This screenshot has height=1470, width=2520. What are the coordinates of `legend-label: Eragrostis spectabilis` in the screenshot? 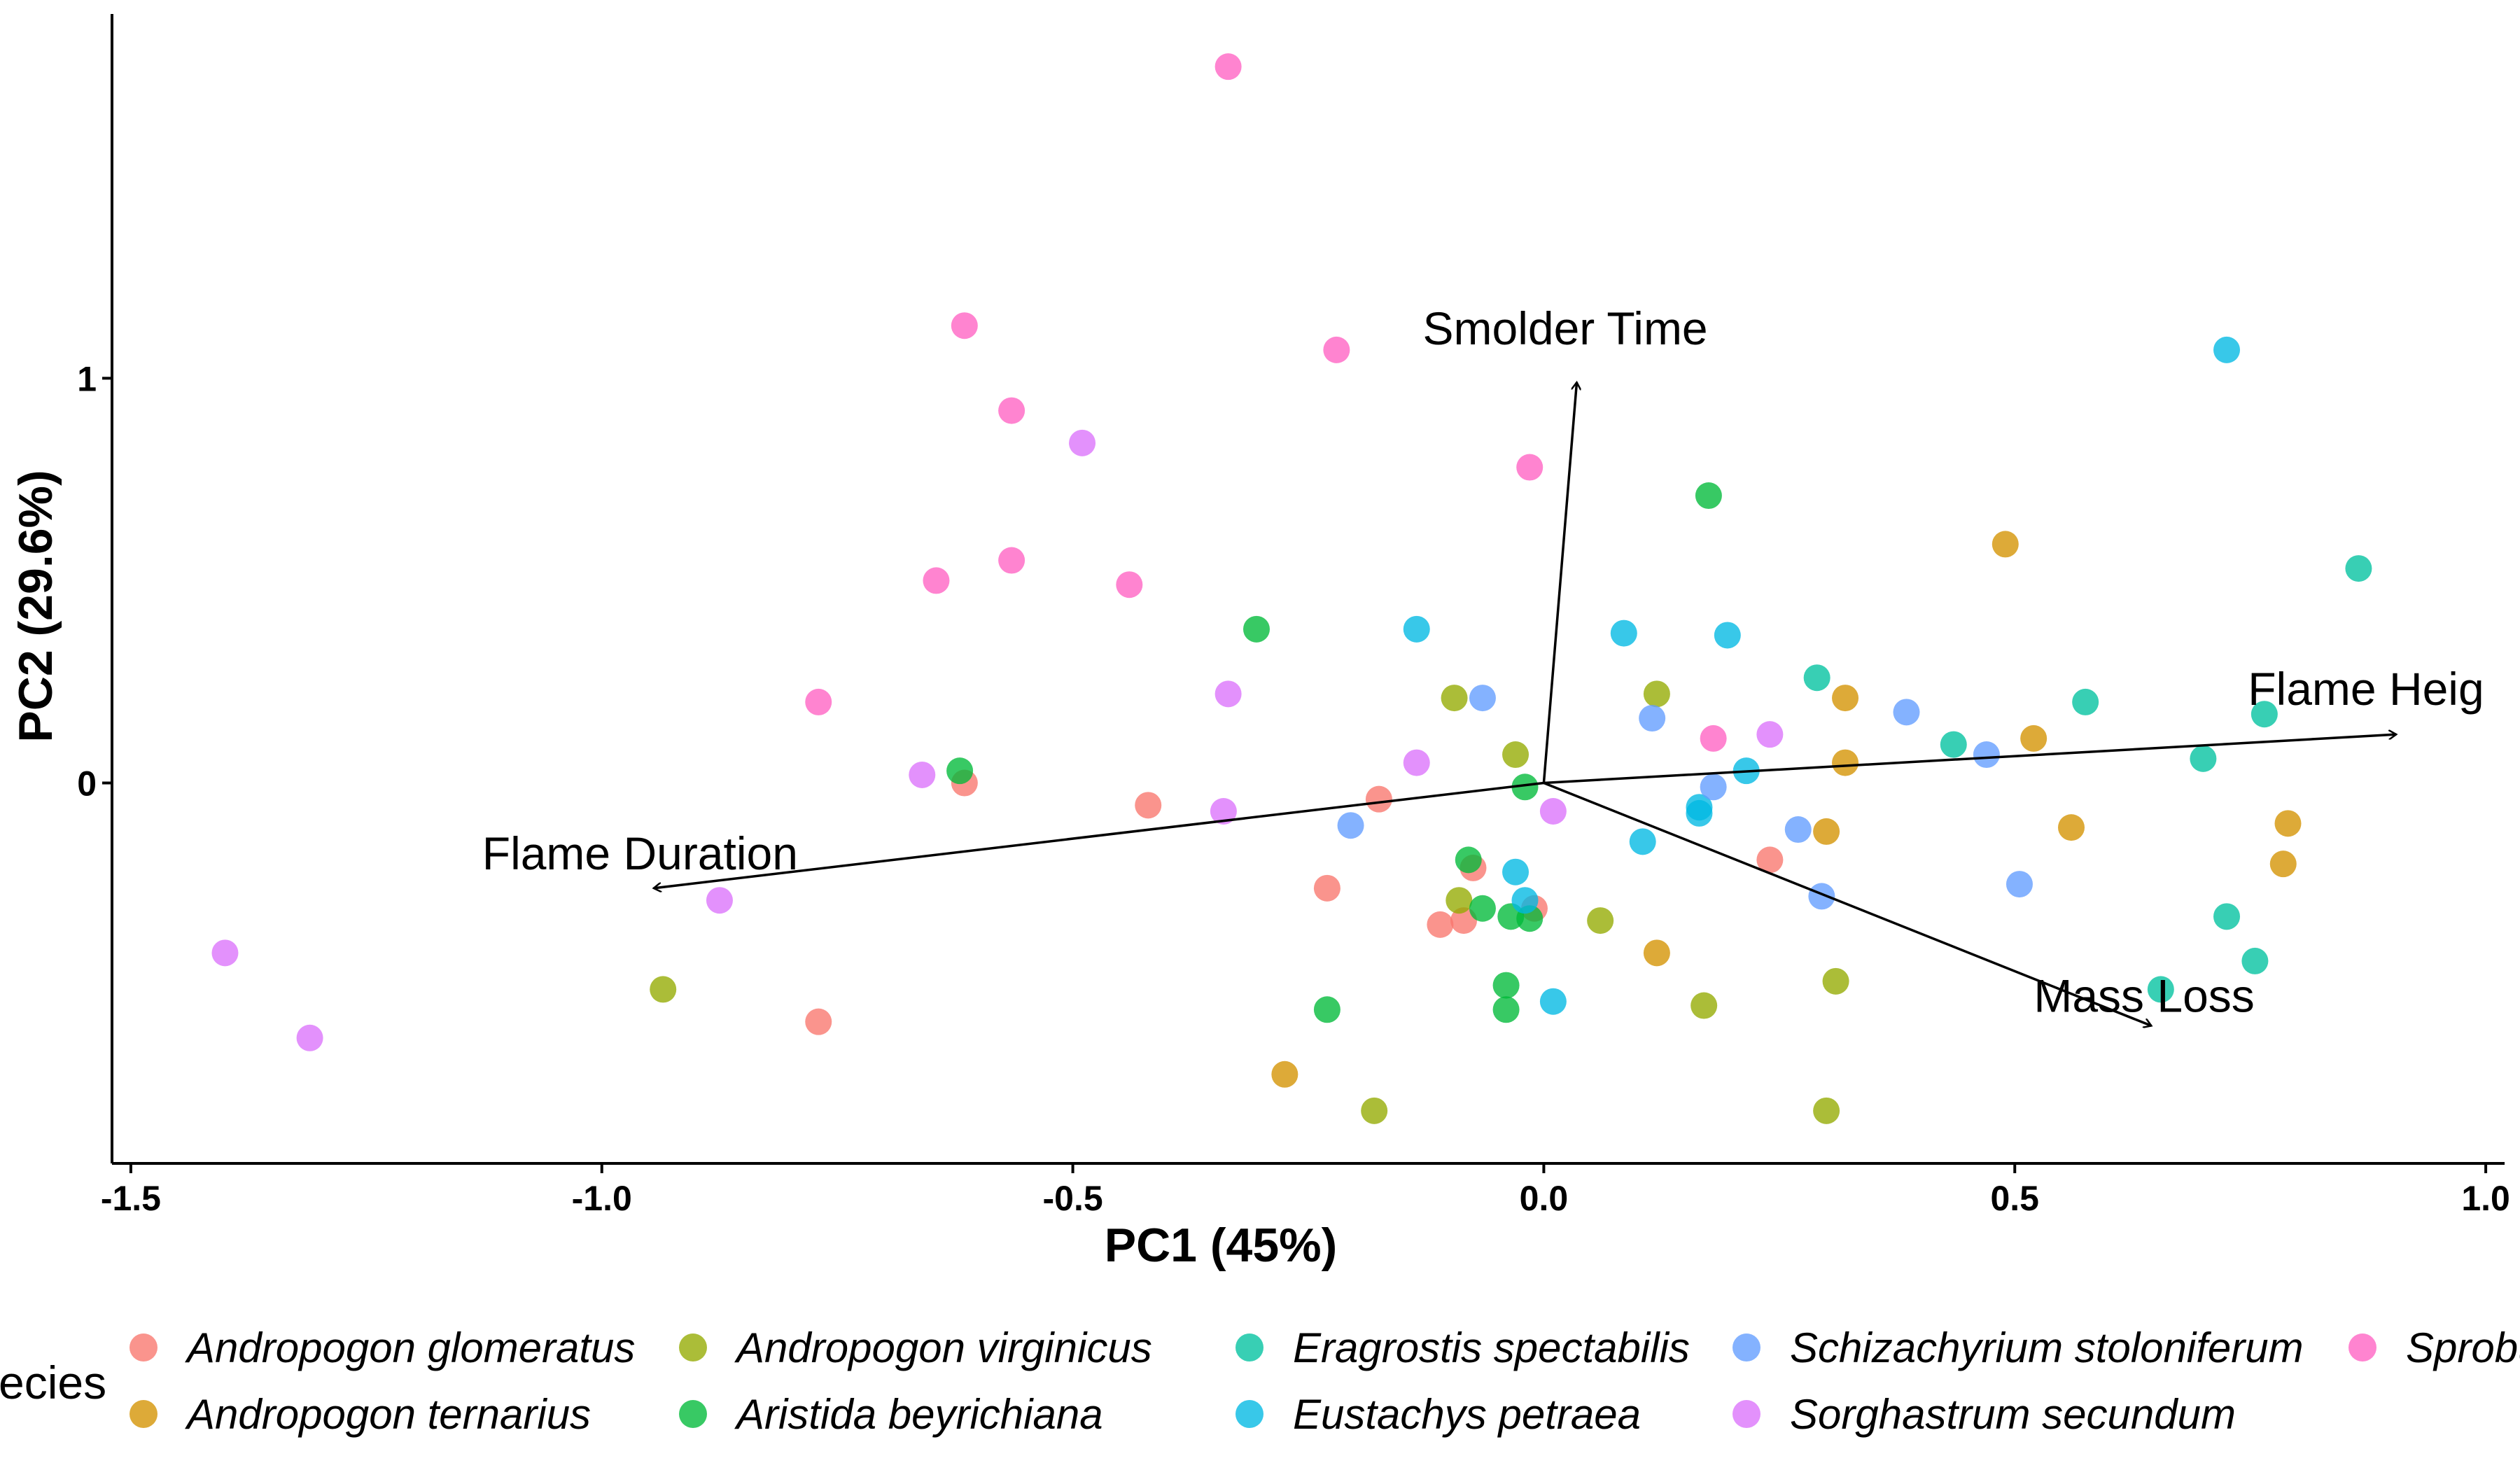 It's located at (1491, 1347).